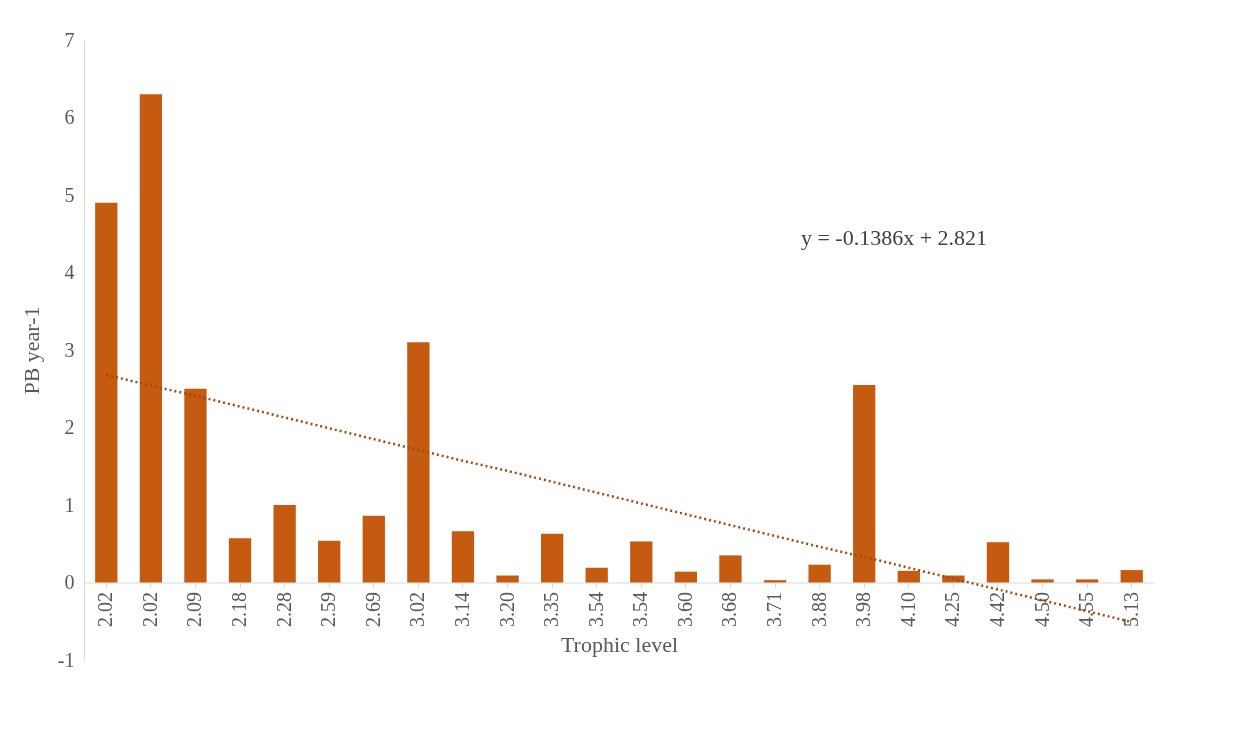 This screenshot has height=730, width=1233. I want to click on x-tick-label: 4.10, so click(907, 609).